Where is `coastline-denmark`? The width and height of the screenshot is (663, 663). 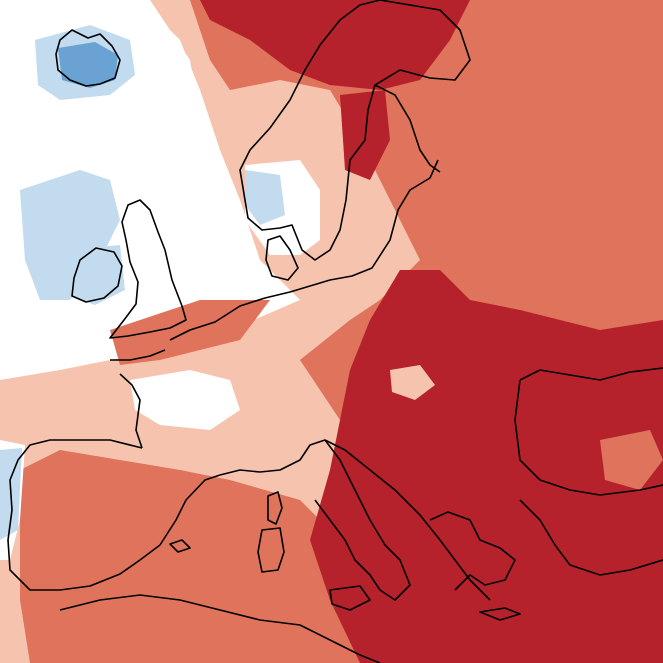 coastline-denmark is located at coordinates (282, 258).